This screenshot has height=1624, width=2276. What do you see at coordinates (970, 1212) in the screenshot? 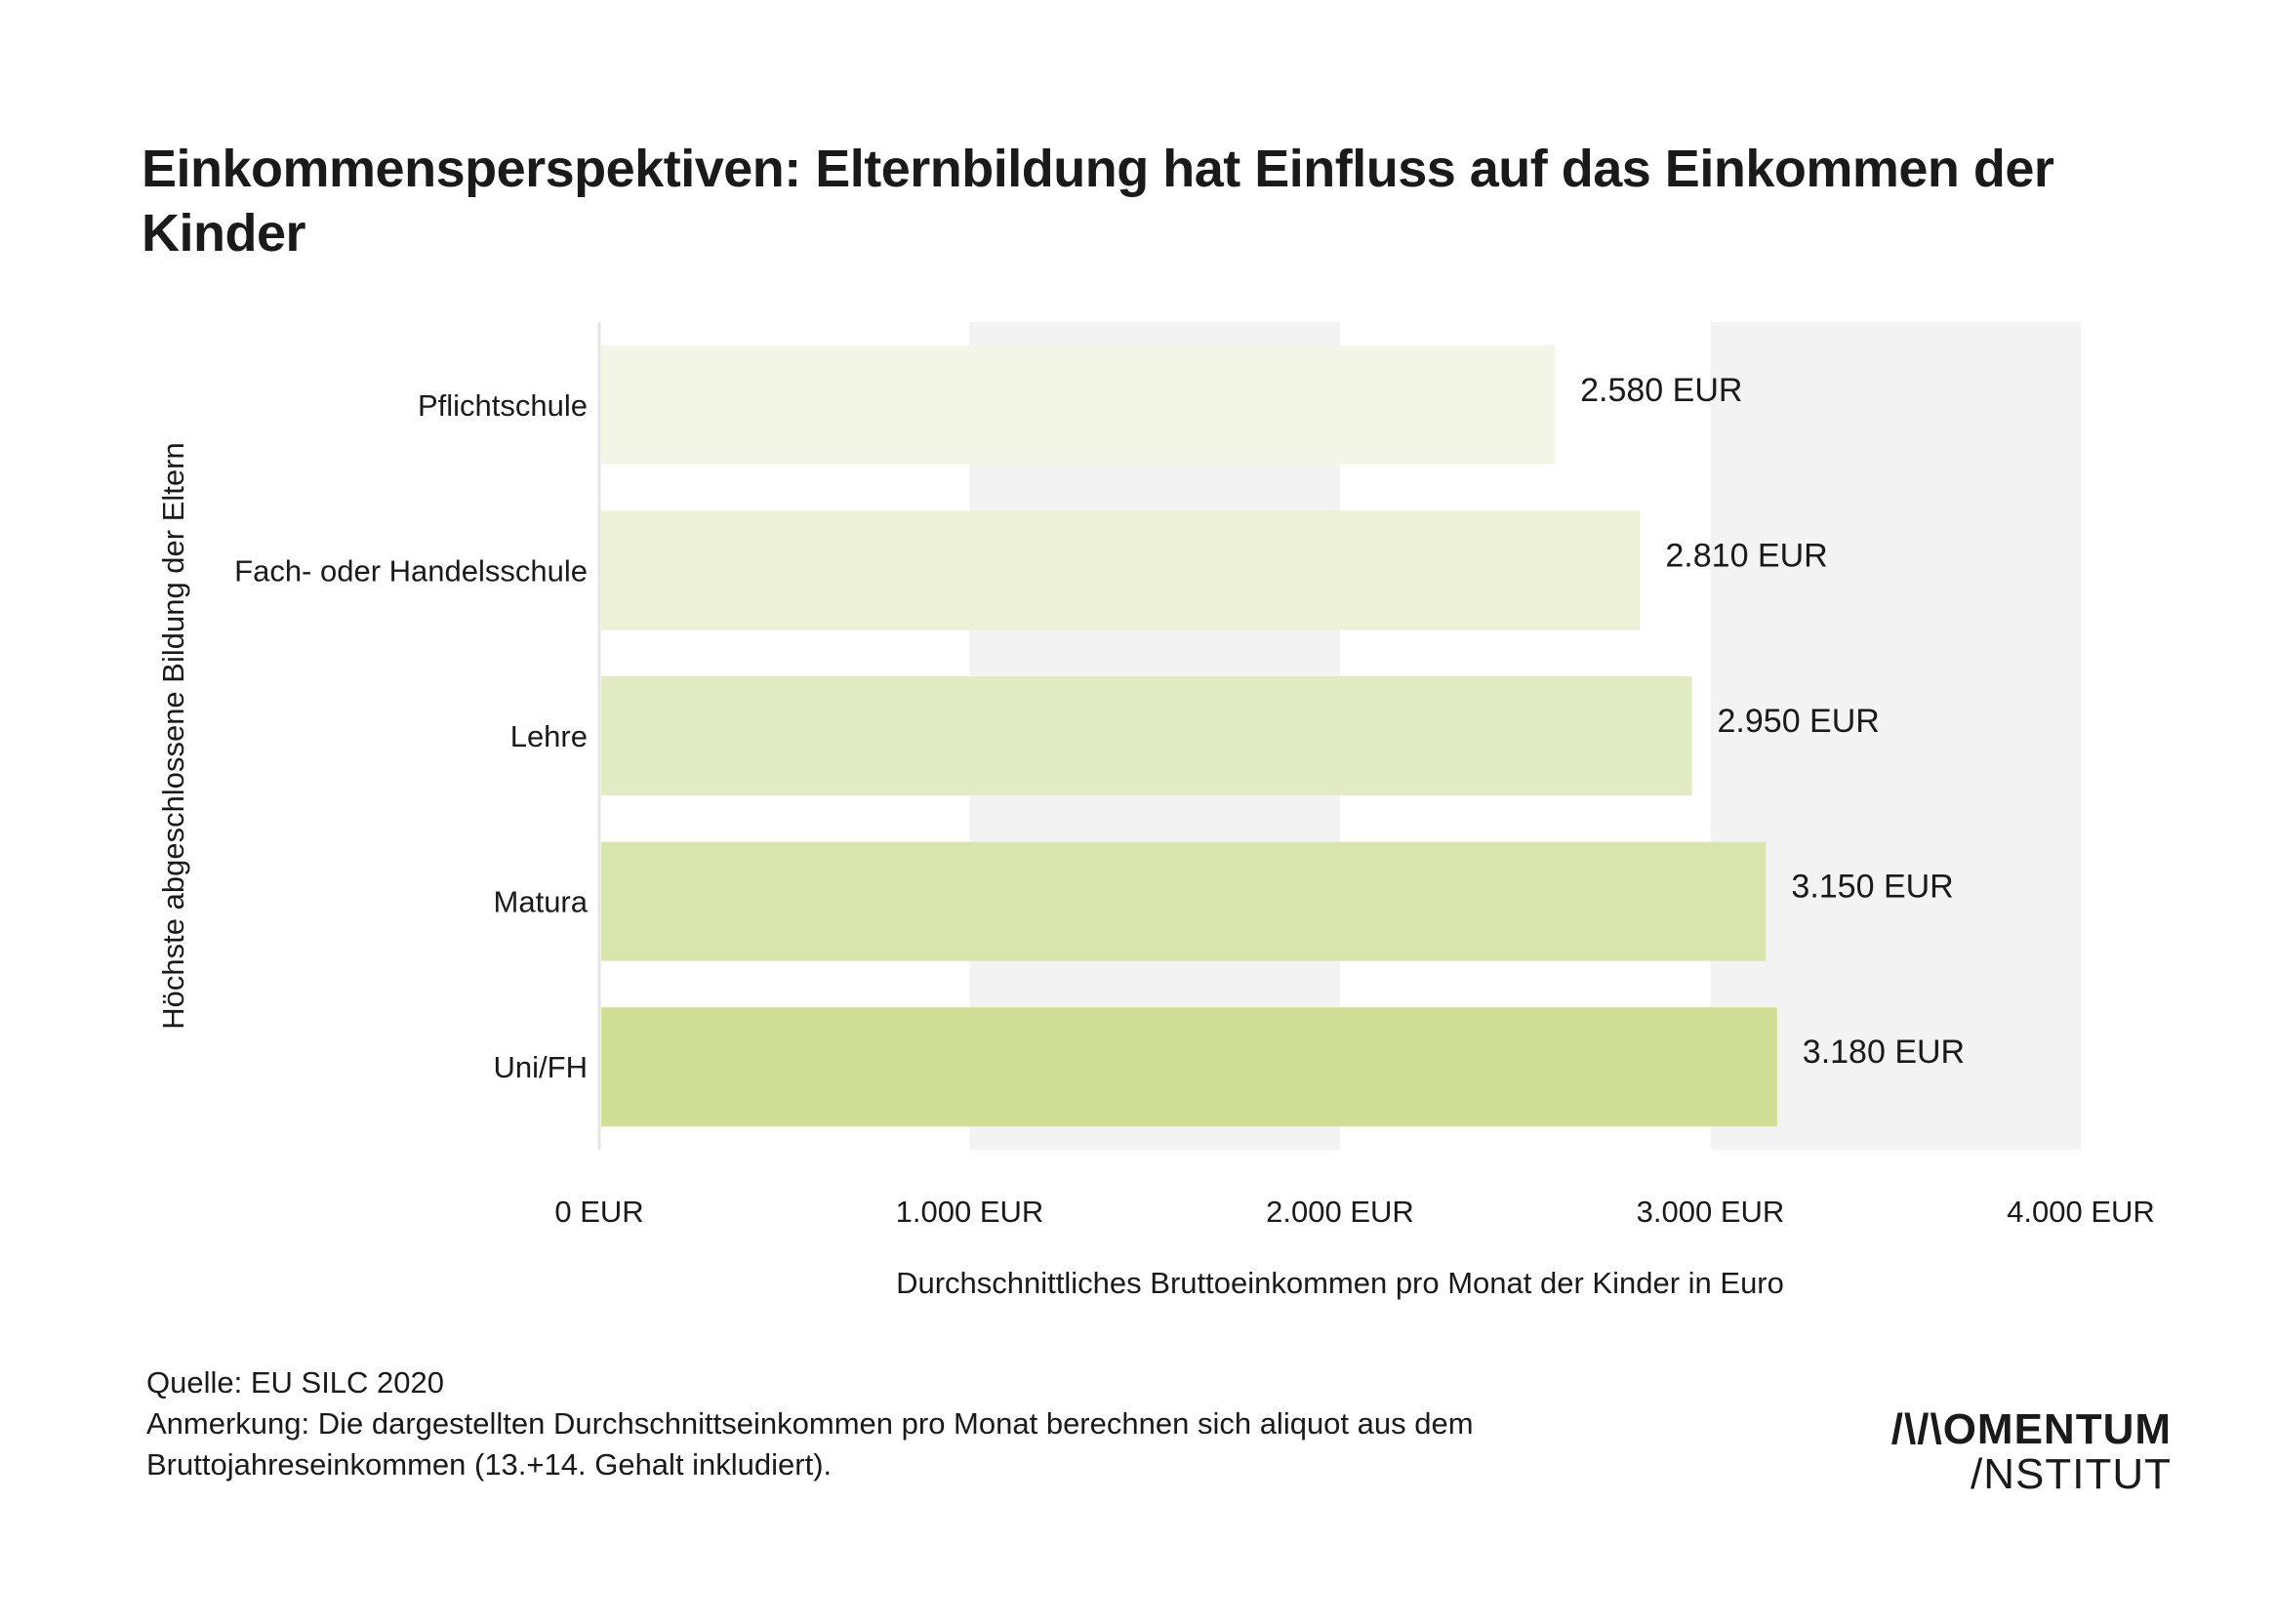
I see `x-tick-label: 1.000 EUR` at bounding box center [970, 1212].